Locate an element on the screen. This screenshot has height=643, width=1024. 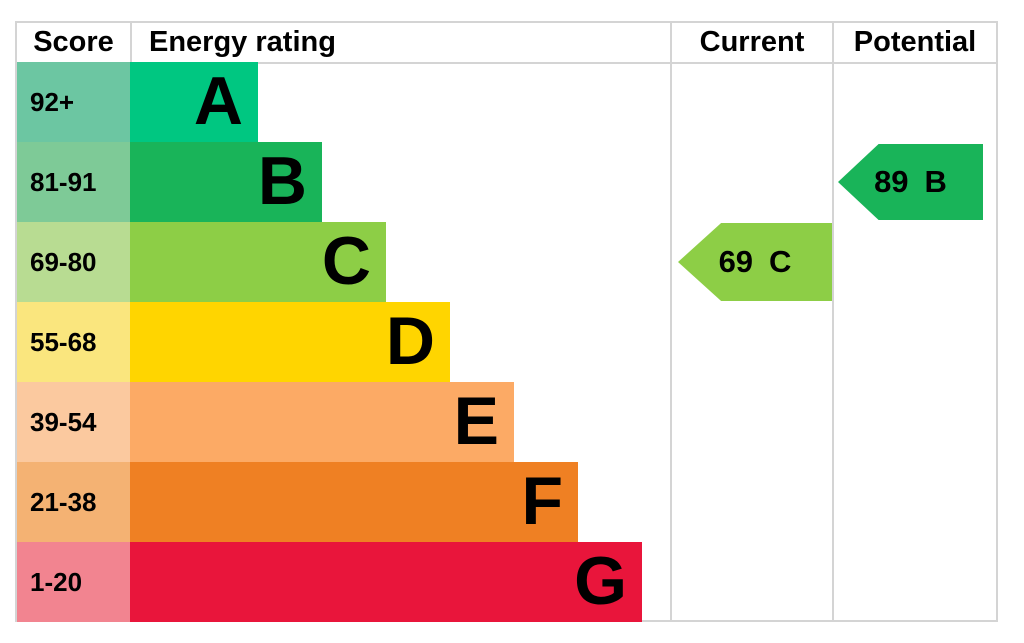
score-range-label: 81-91 is located at coordinates (73, 182).